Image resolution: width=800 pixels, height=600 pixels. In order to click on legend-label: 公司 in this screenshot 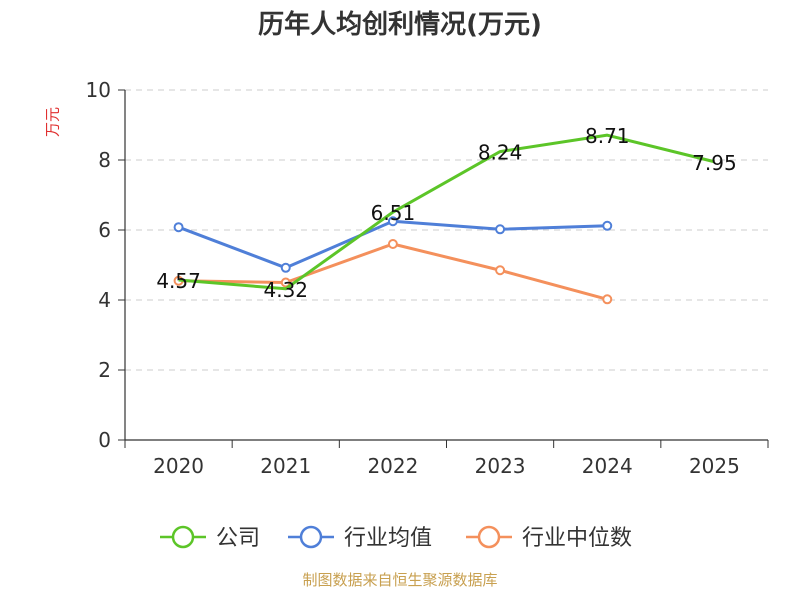, I will do `click(238, 538)`.